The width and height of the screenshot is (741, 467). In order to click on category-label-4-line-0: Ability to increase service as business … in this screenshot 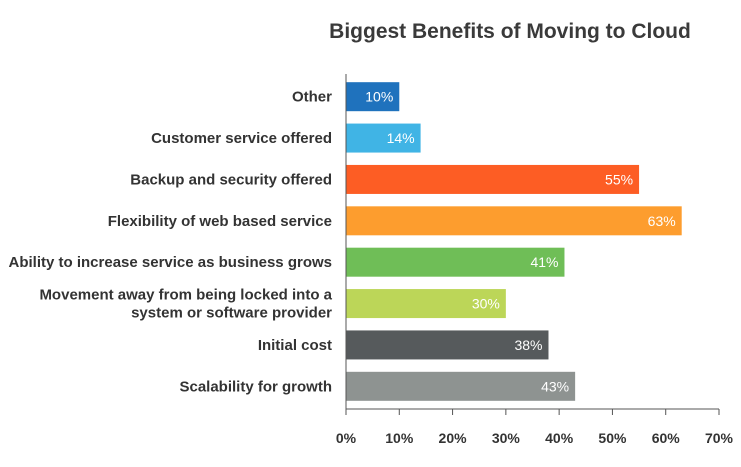, I will do `click(170, 262)`.